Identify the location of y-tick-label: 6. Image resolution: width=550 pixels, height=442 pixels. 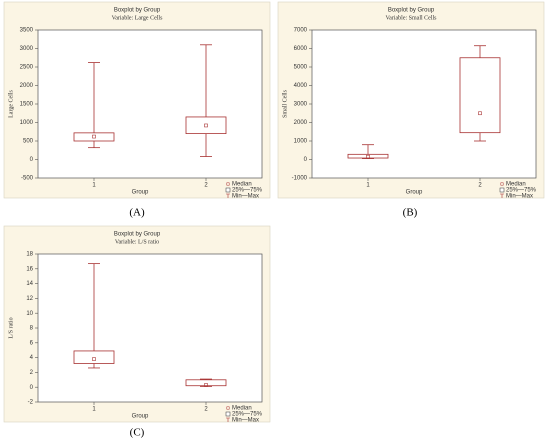
(32, 343).